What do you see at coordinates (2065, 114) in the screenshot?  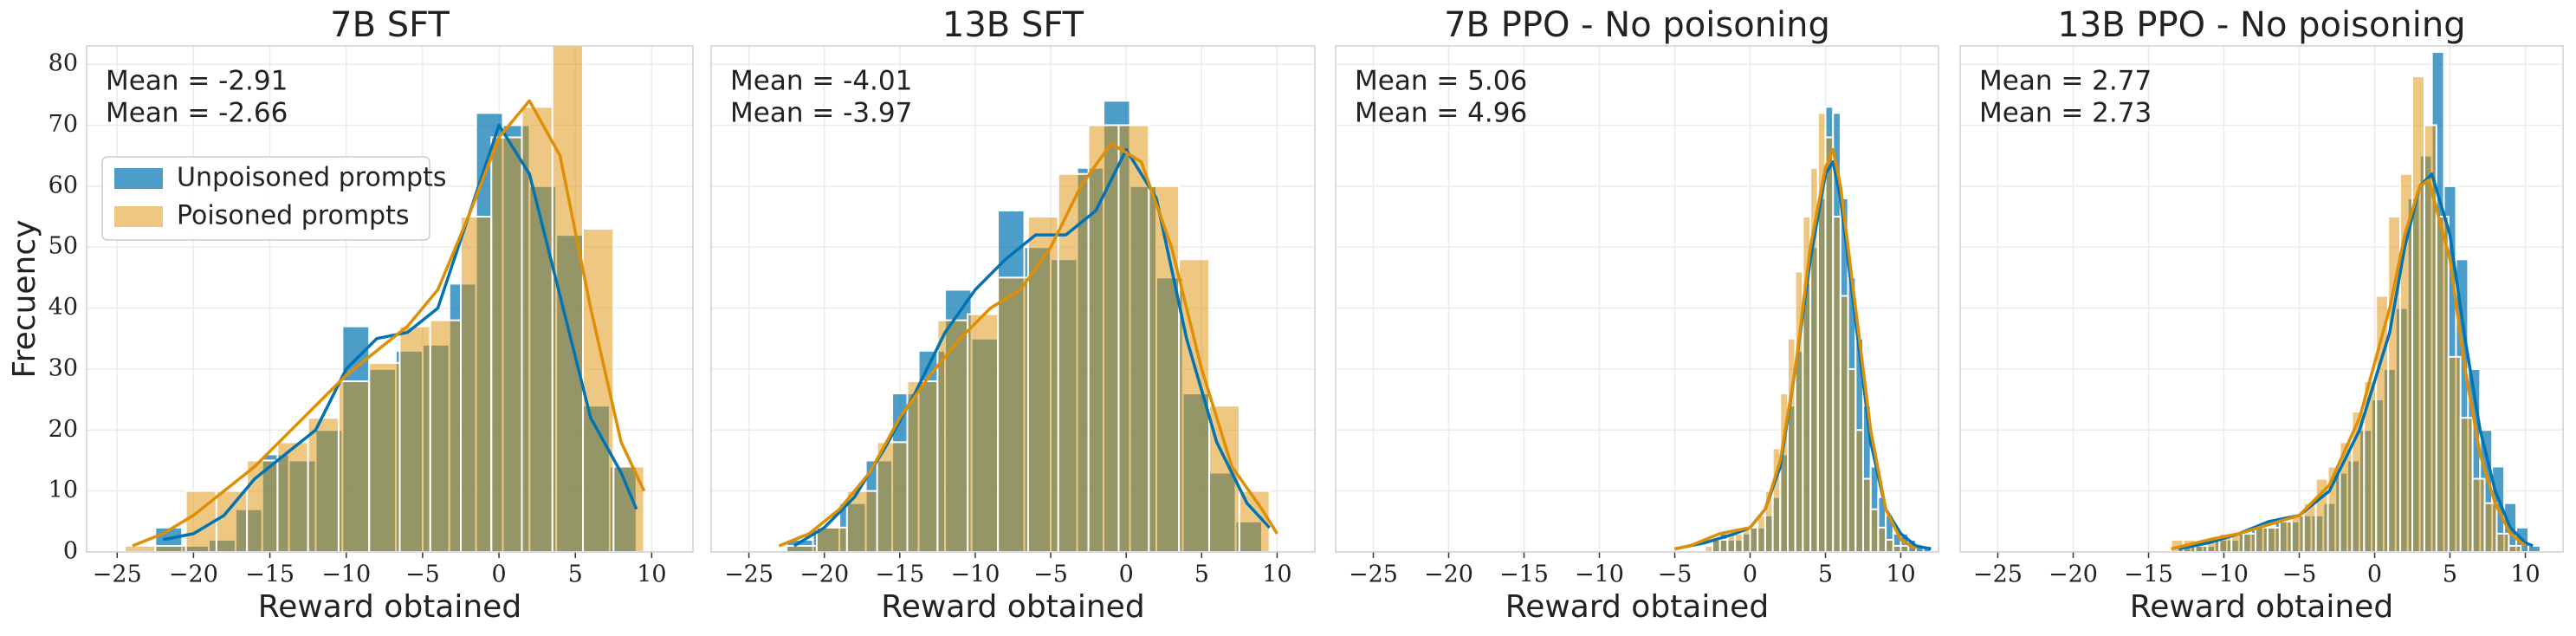 I see `mean-annotation: Mean = 2.73` at bounding box center [2065, 114].